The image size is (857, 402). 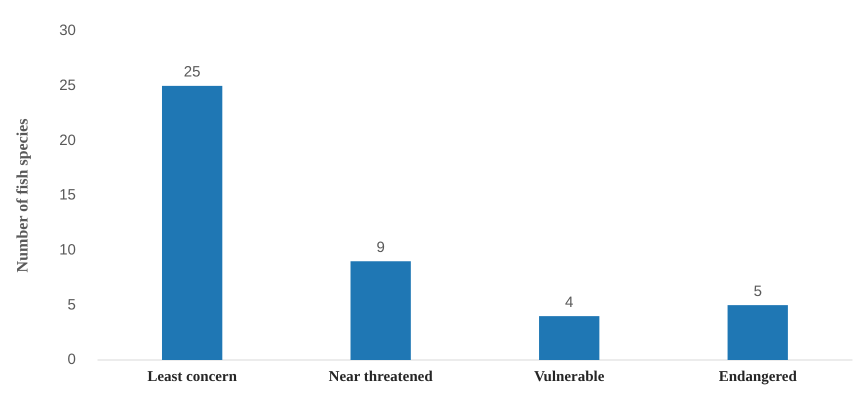 What do you see at coordinates (67, 140) in the screenshot?
I see `y-tick-label: 20` at bounding box center [67, 140].